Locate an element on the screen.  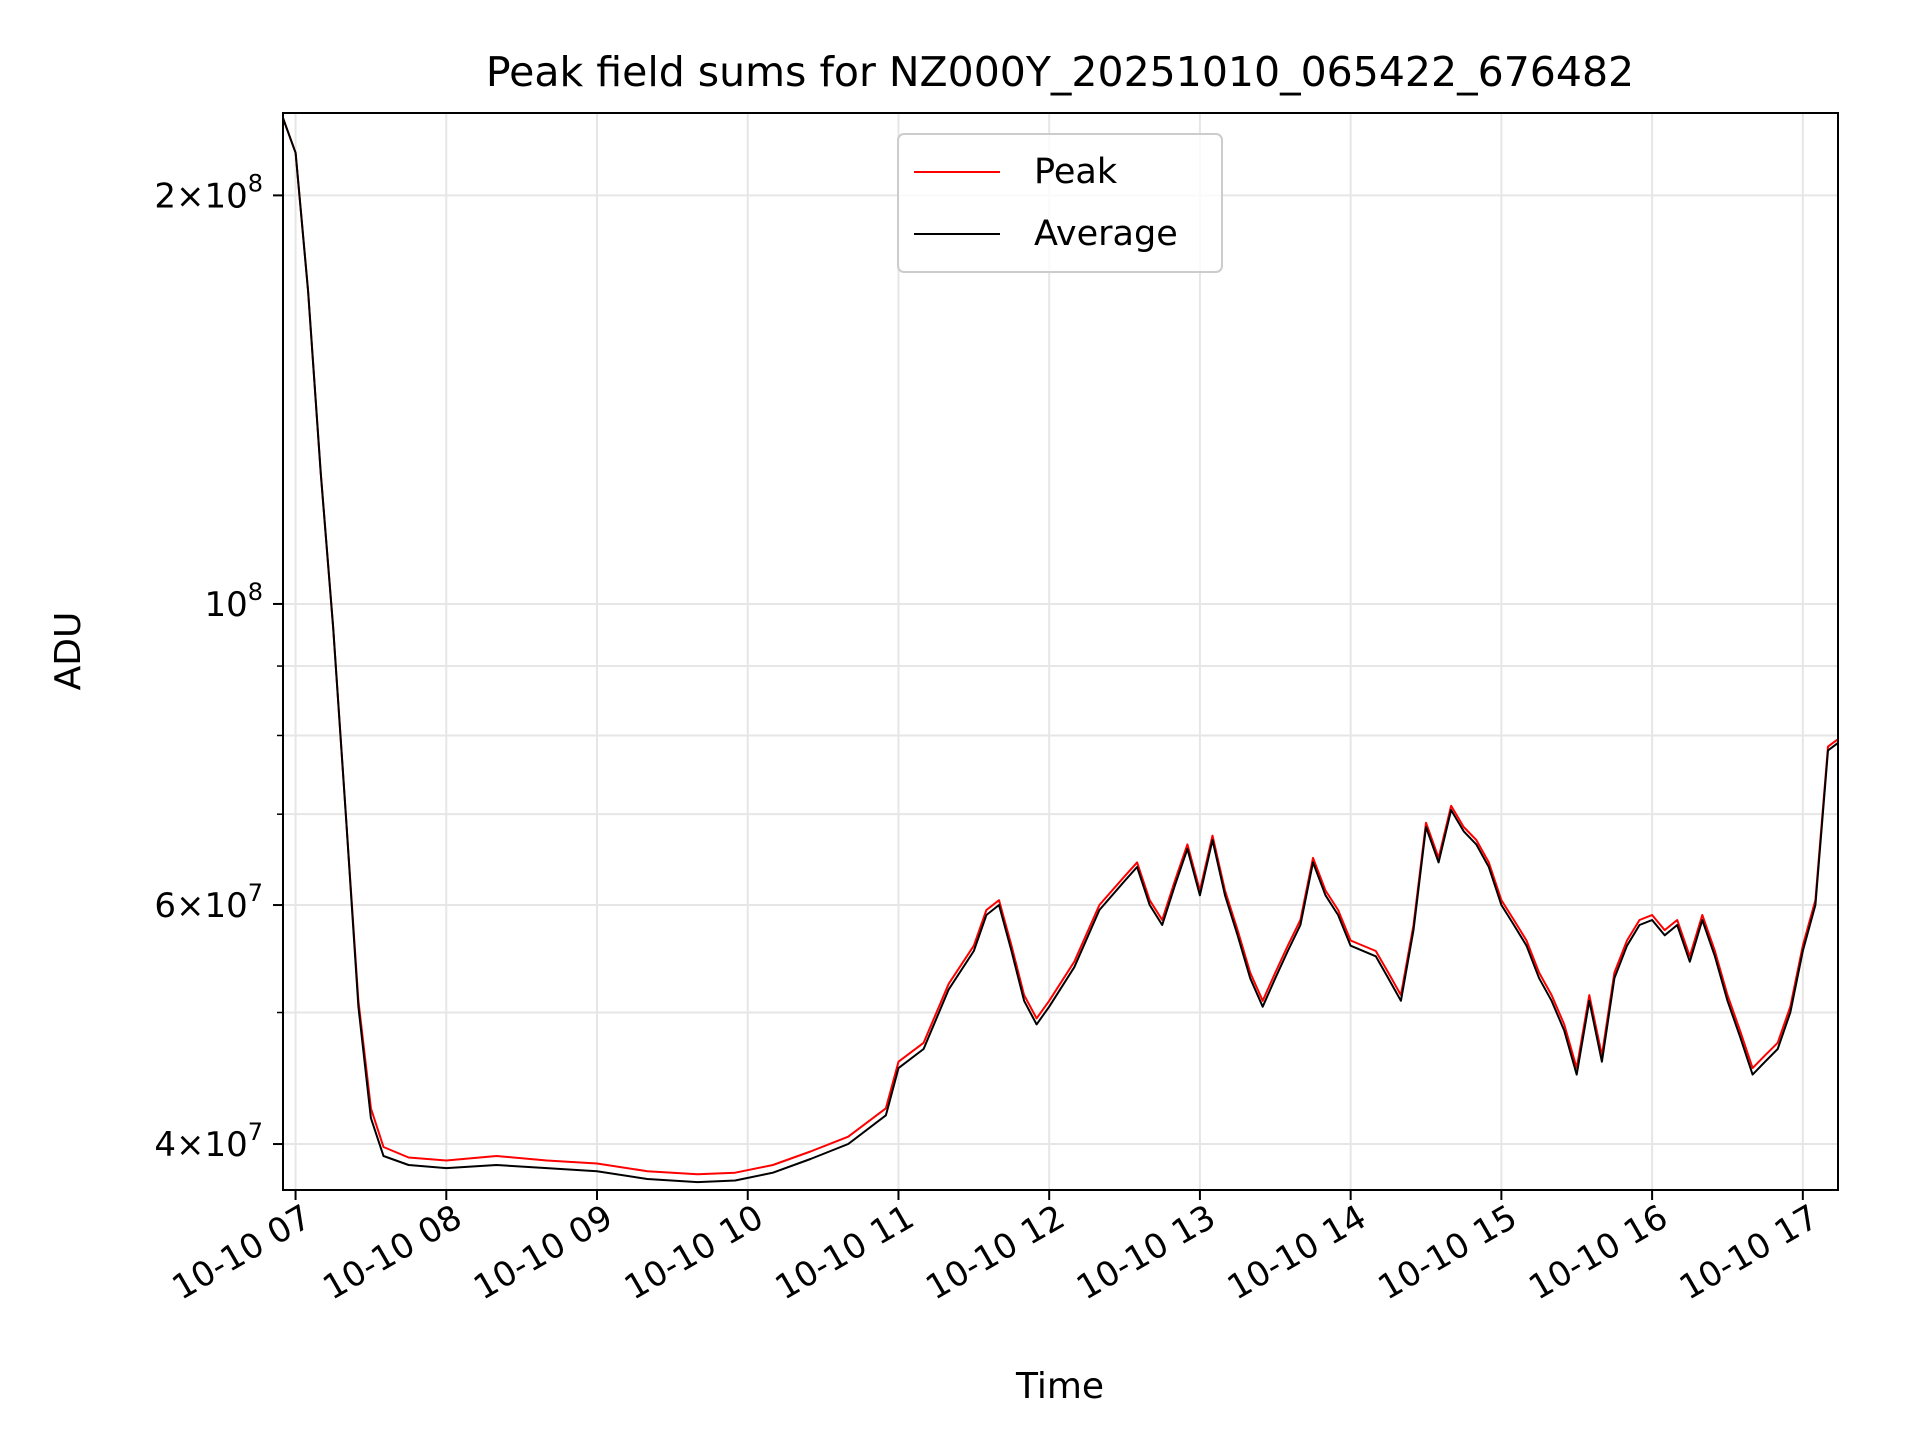
x-axis-label: Time is located at coordinates (1059, 1386).